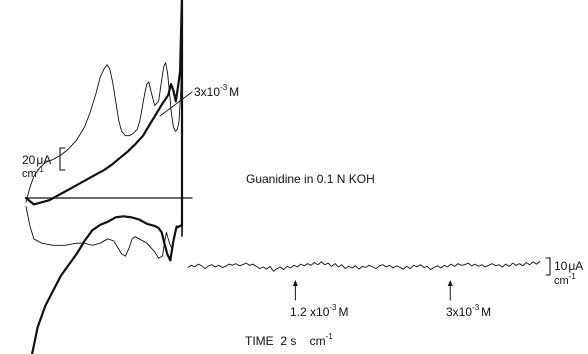 The width and height of the screenshot is (588, 354). Describe the element at coordinates (36, 160) in the screenshot. I see `scale-bar-value-left: 20μA` at that location.